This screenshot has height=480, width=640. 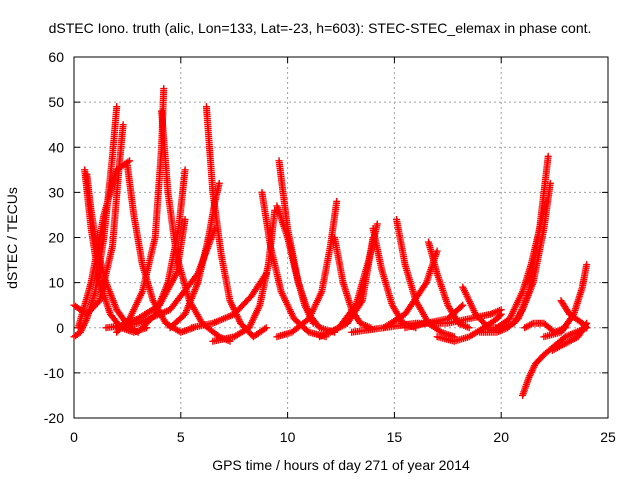 I want to click on y-tick-label: 50, so click(x=56, y=102).